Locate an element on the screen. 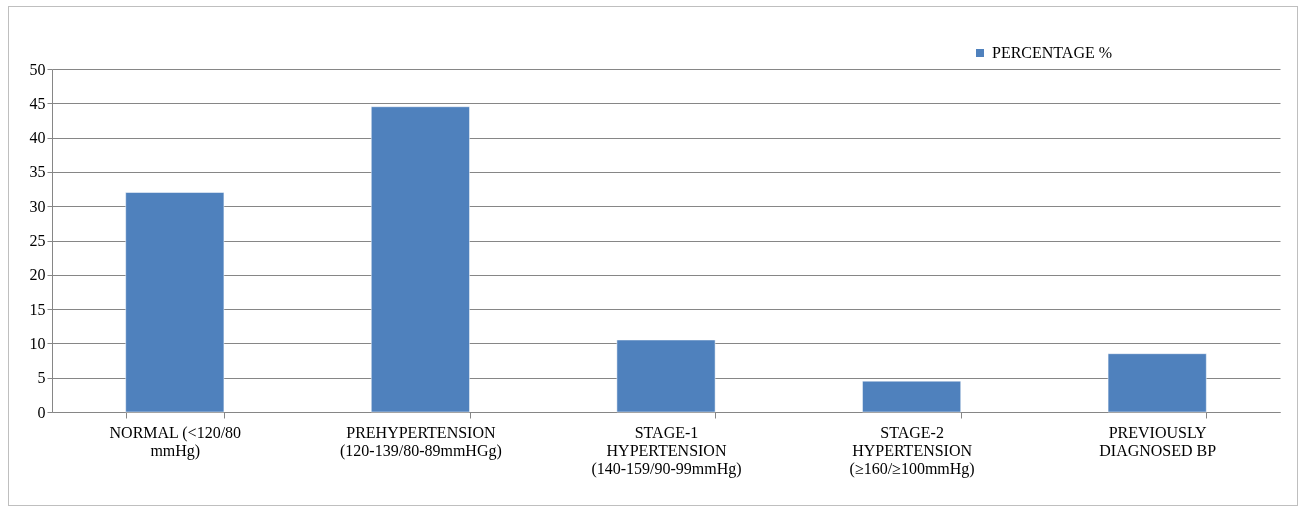  y-tick-label: 5 is located at coordinates (41, 378).